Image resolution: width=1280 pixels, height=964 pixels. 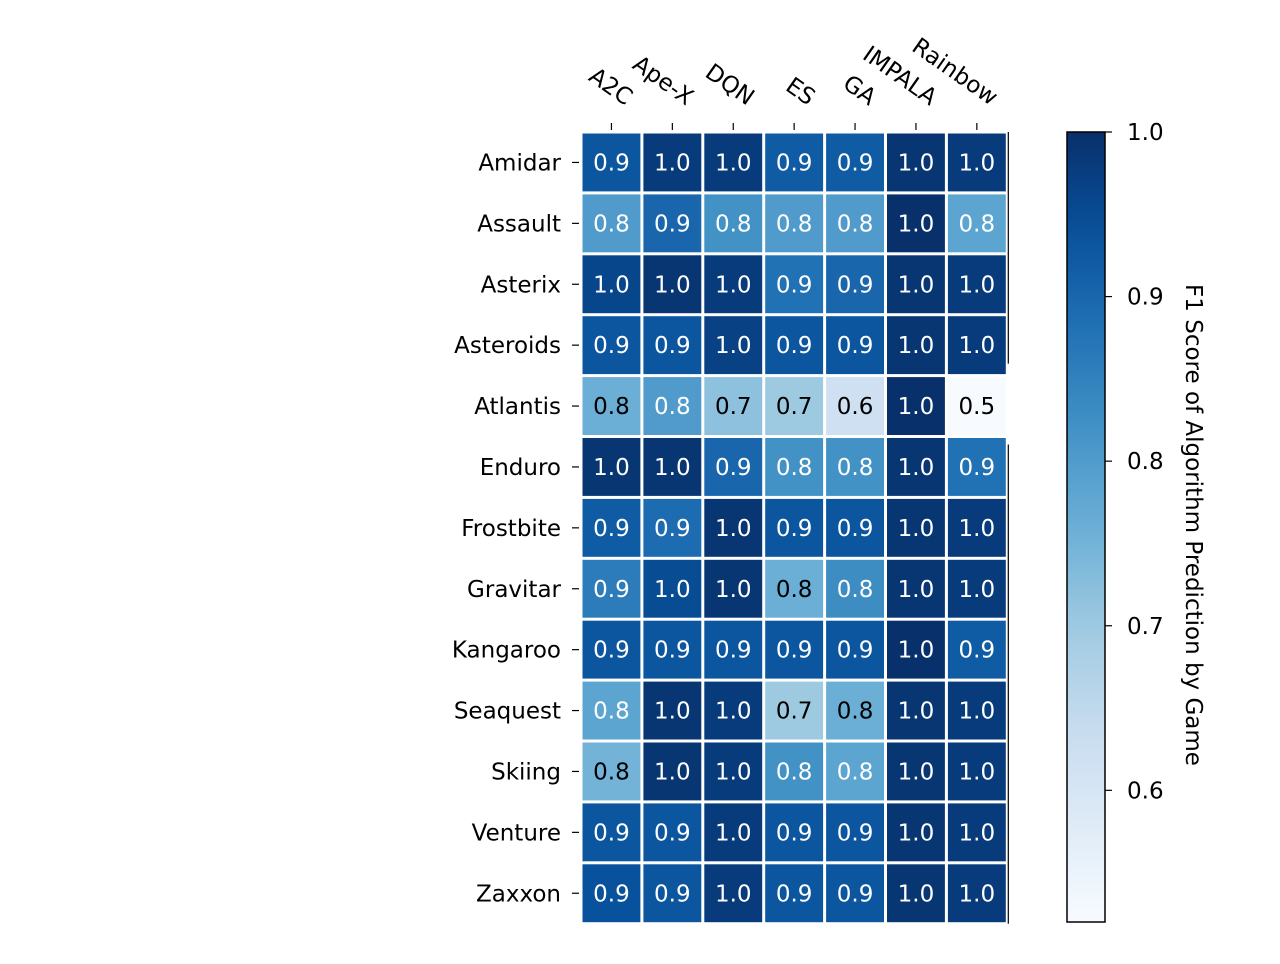 I want to click on colorbar-bar, so click(x=1086, y=527).